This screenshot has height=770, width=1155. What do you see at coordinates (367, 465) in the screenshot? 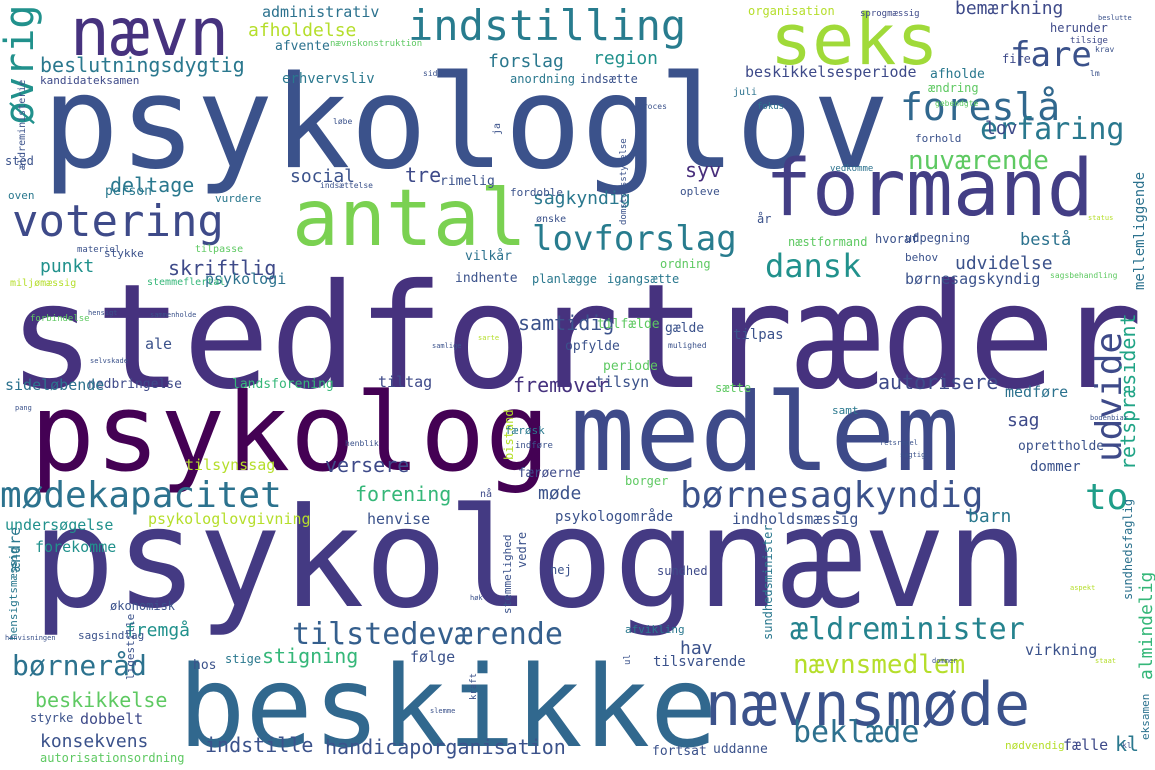
I see `word: versere` at bounding box center [367, 465].